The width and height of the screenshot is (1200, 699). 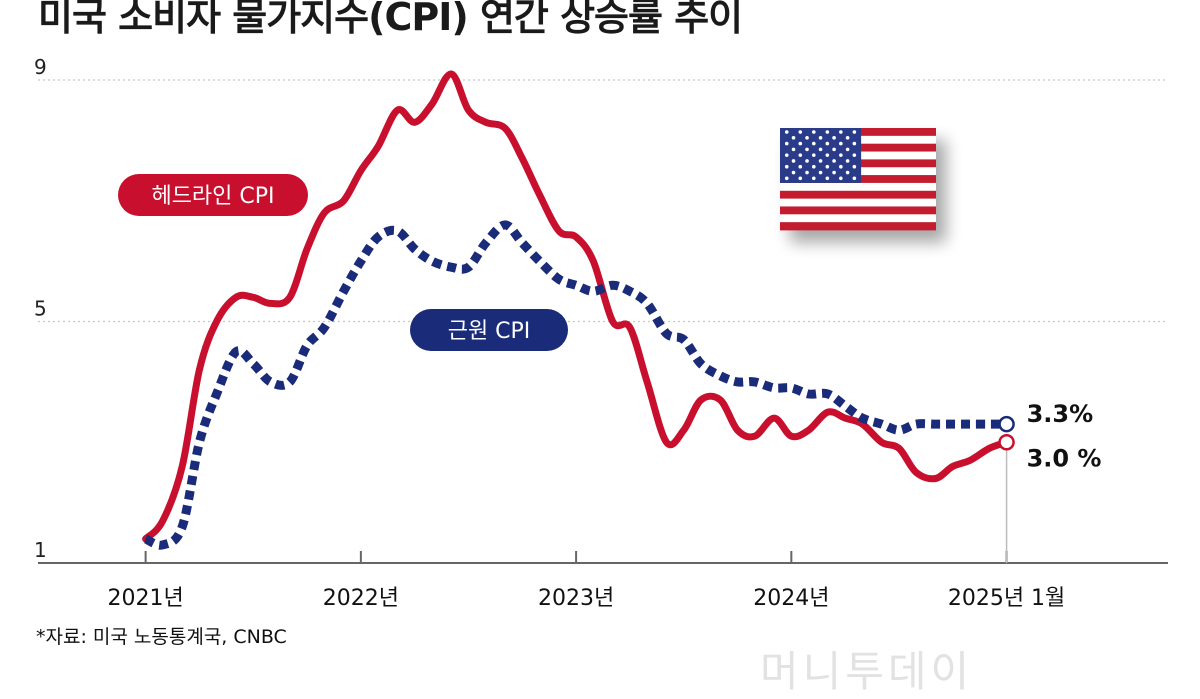 What do you see at coordinates (40, 67) in the screenshot?
I see `y-tick-label: 9` at bounding box center [40, 67].